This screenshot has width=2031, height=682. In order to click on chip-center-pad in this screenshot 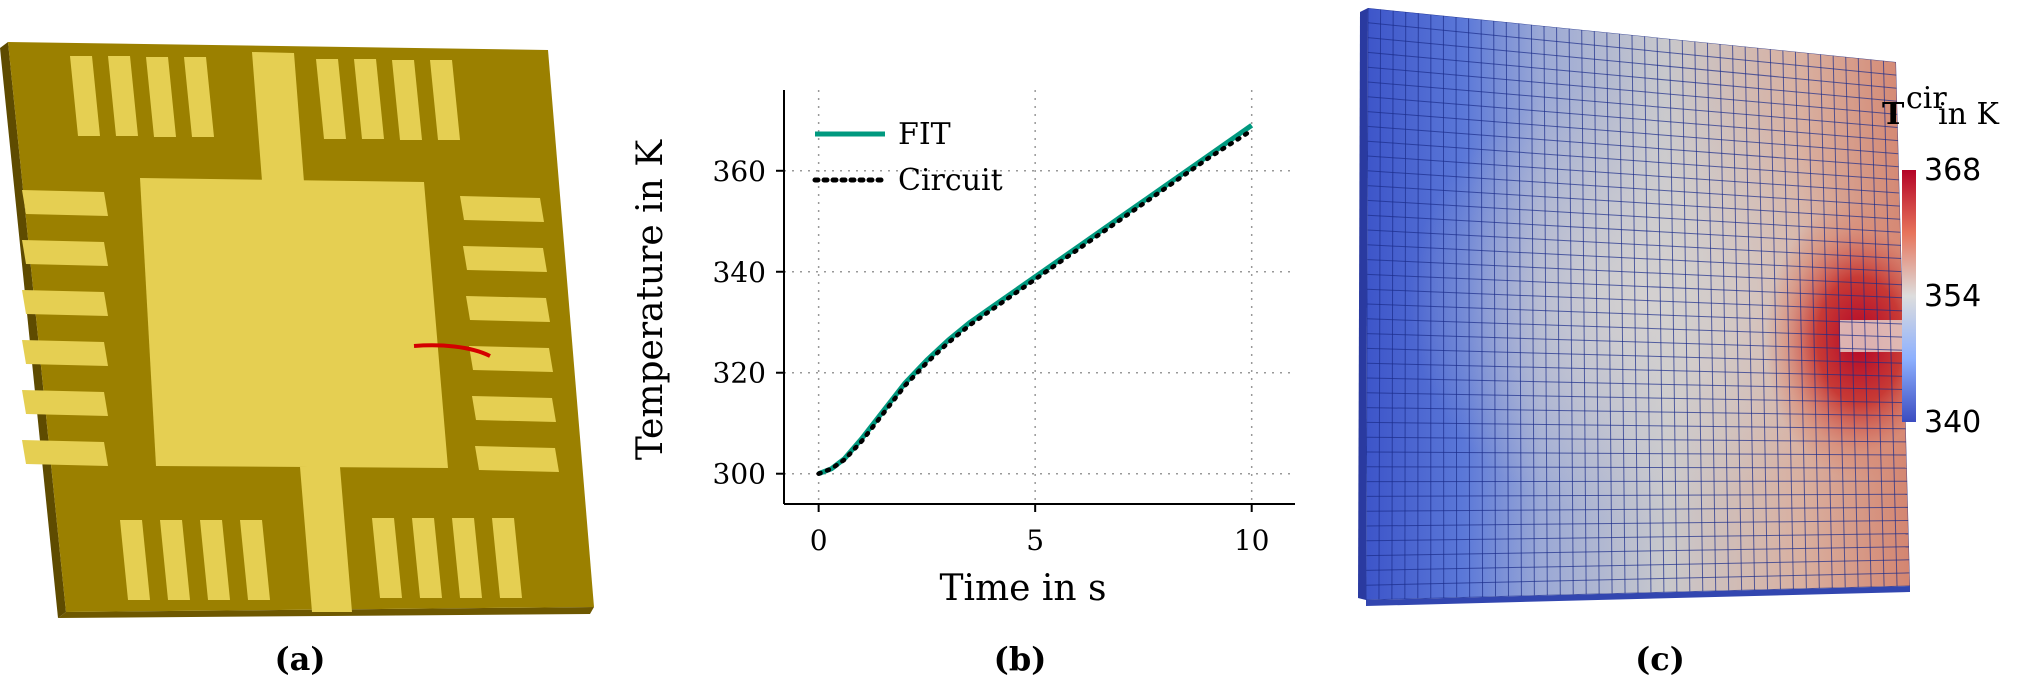, I will do `click(294, 323)`.